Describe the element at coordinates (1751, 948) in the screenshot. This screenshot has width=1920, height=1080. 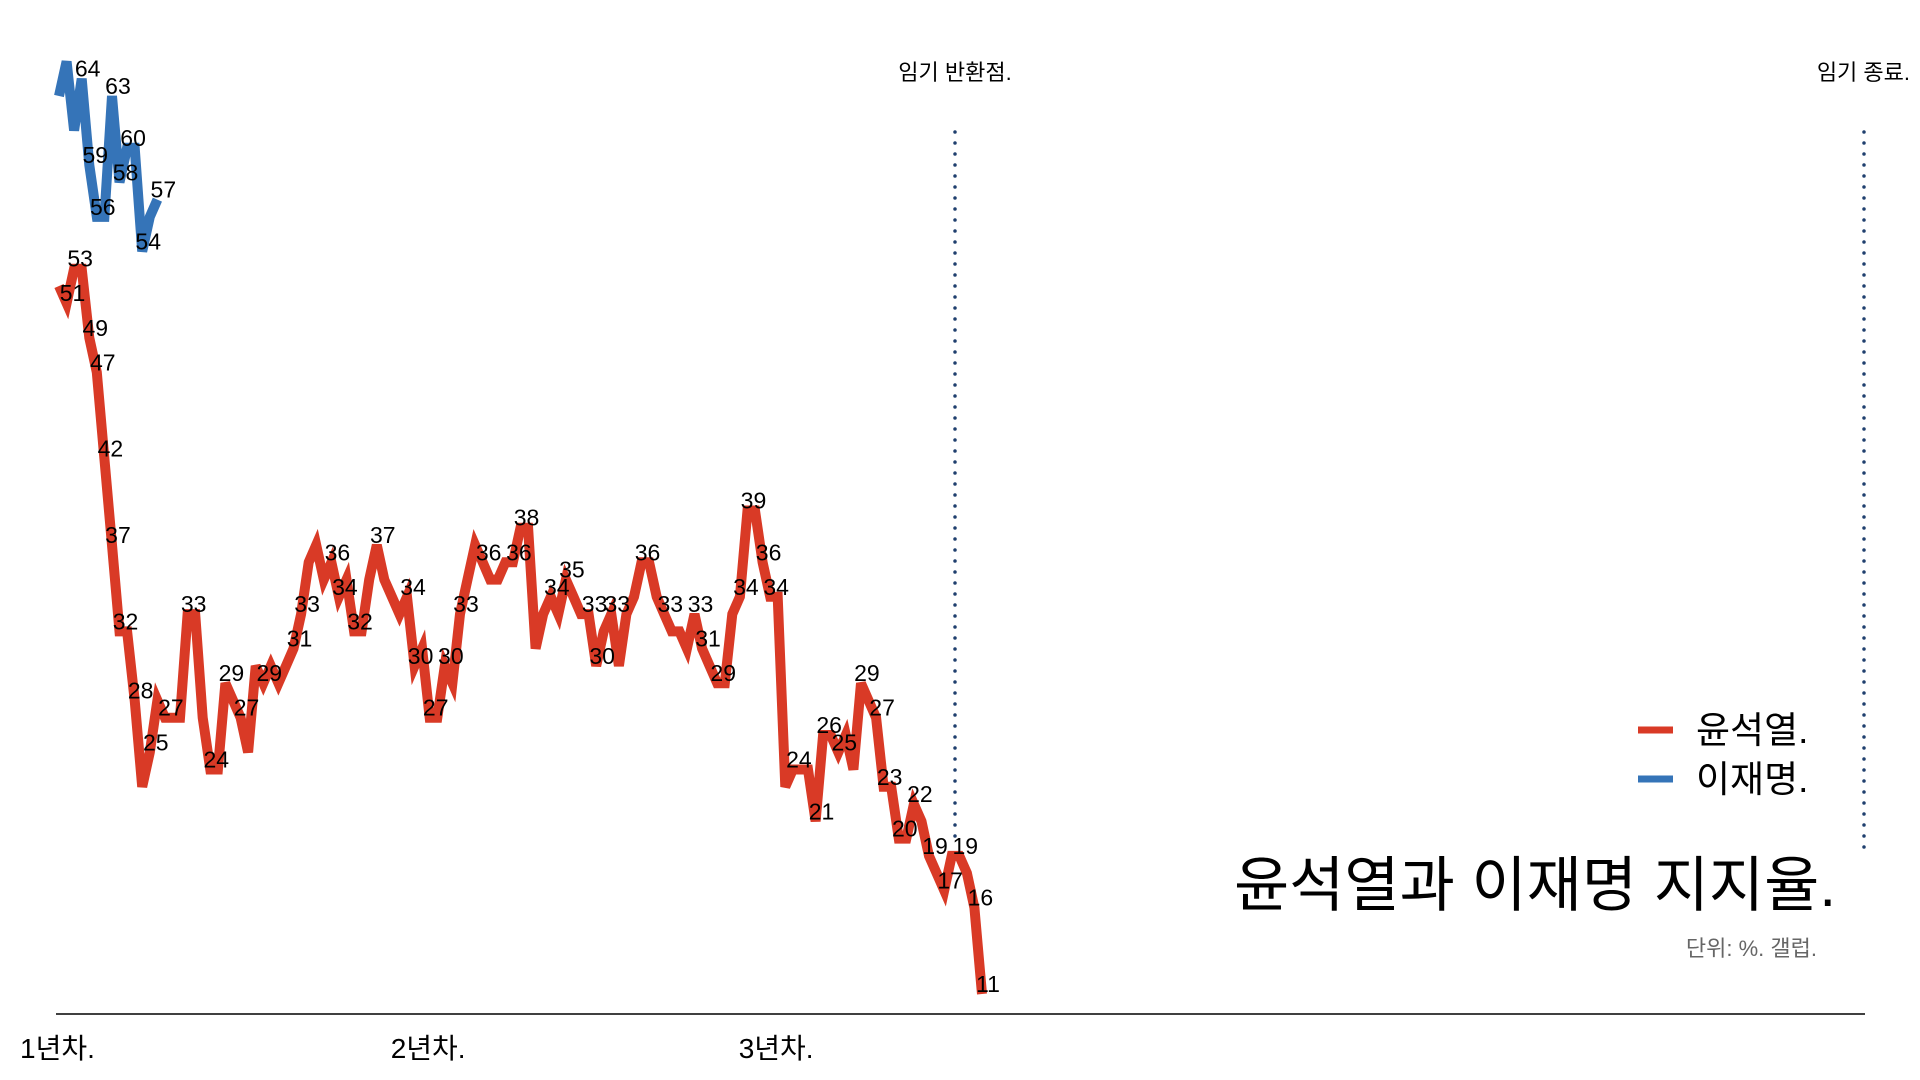
I see `chart-subtitle: 단위: %. 갤럽.` at that location.